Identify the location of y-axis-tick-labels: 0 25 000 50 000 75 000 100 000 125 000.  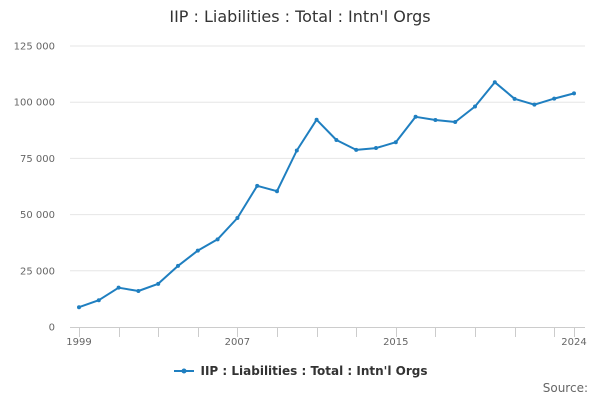
(34, 188).